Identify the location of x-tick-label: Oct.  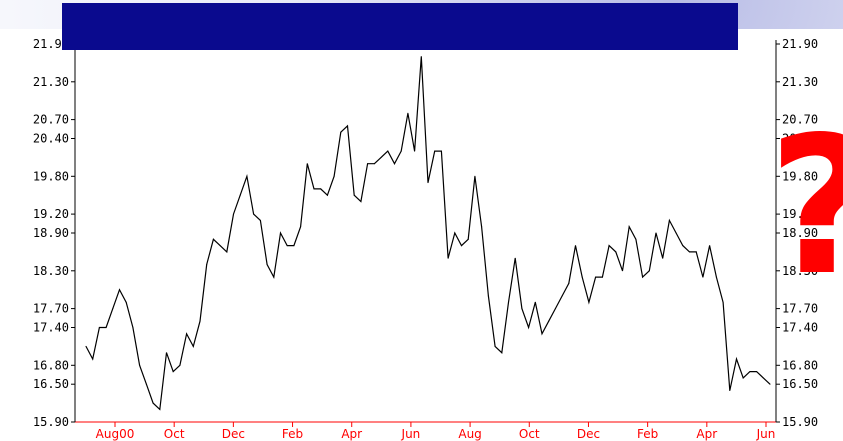
(529, 434).